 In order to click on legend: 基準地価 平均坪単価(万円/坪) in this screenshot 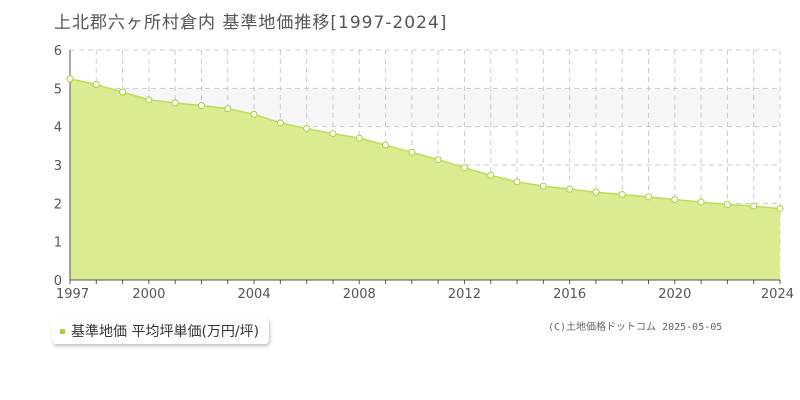, I will do `click(161, 331)`.